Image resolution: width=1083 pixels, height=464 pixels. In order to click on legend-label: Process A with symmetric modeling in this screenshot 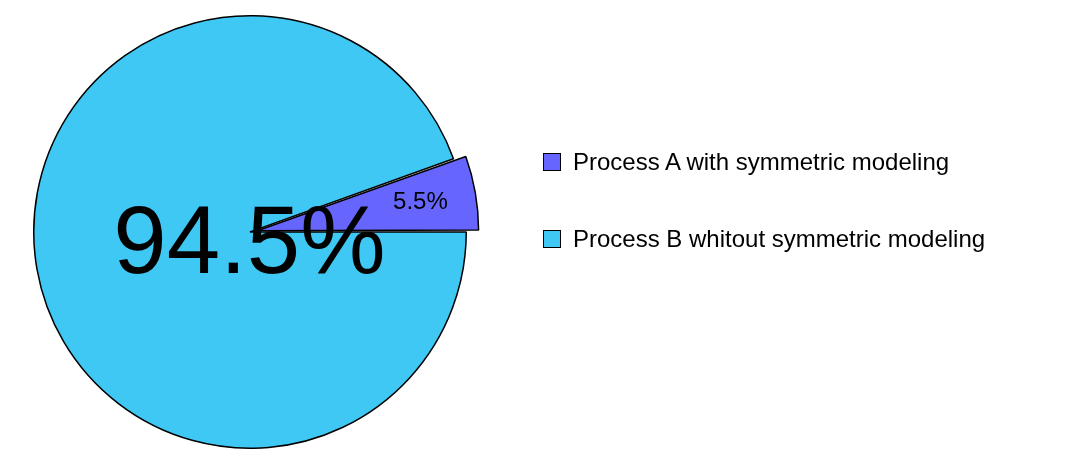, I will do `click(761, 162)`.